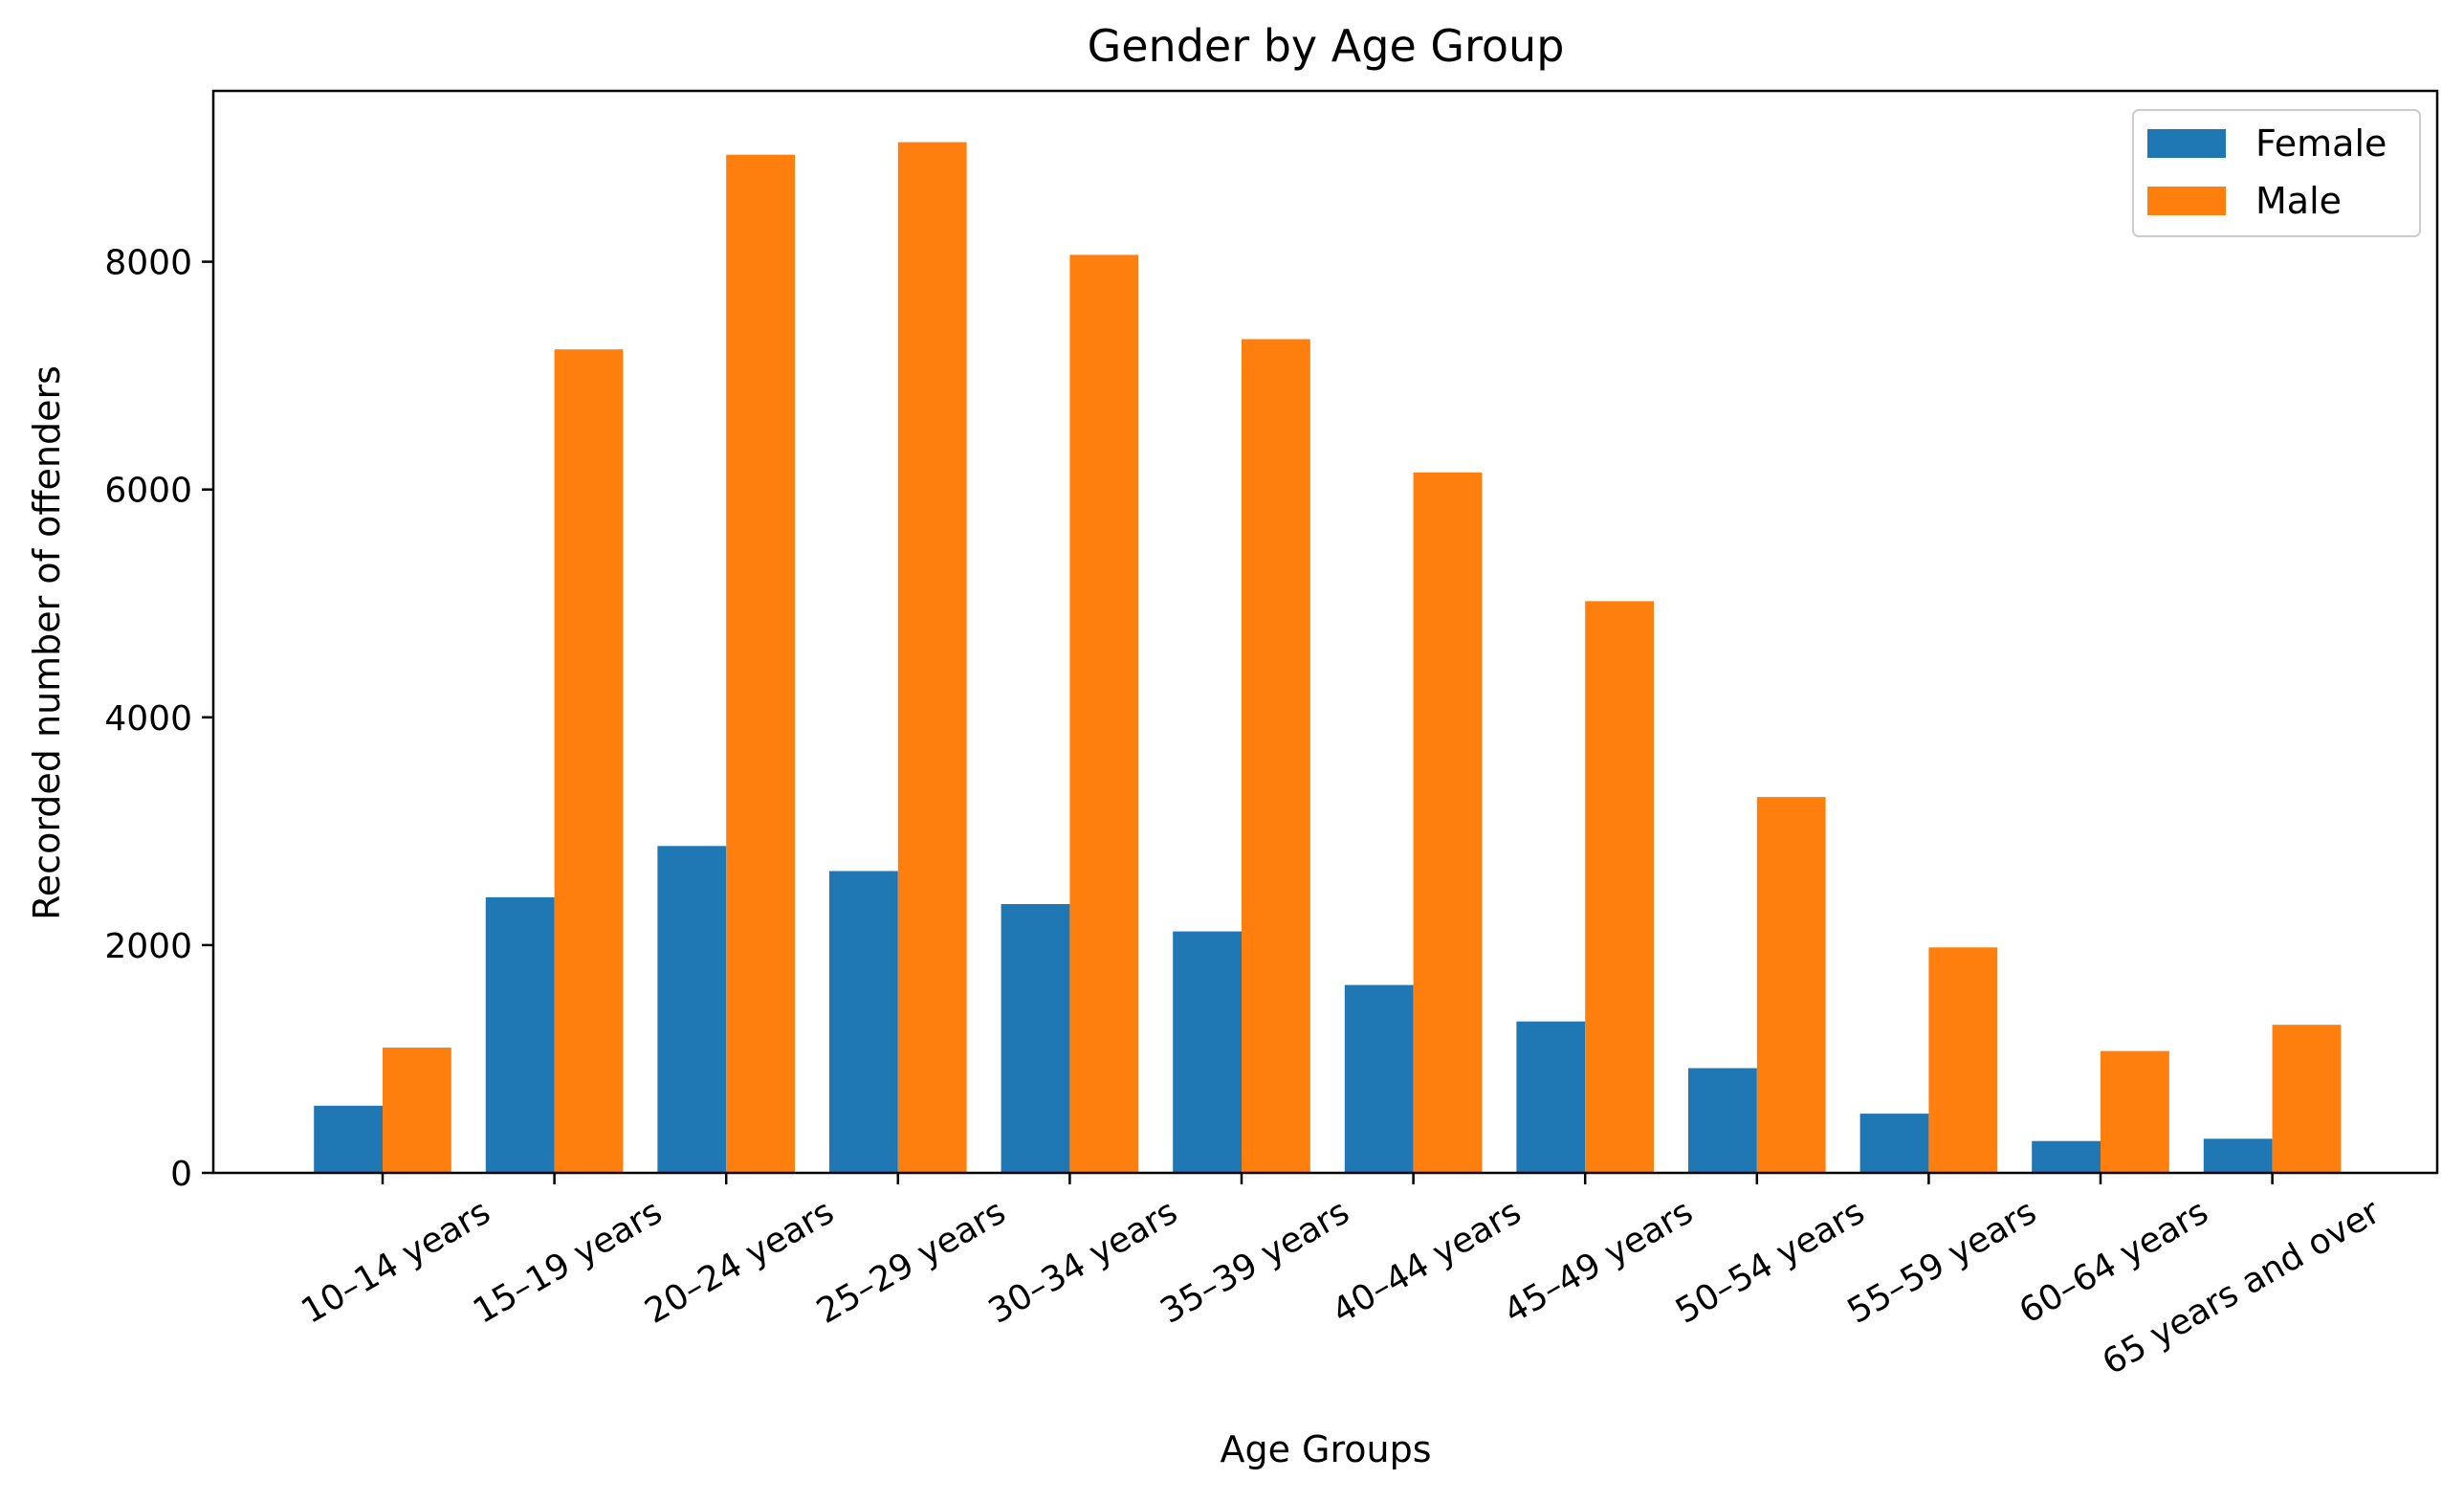 The width and height of the screenshot is (2464, 1502). What do you see at coordinates (2298, 201) in the screenshot?
I see `legend-label-male: Male` at bounding box center [2298, 201].